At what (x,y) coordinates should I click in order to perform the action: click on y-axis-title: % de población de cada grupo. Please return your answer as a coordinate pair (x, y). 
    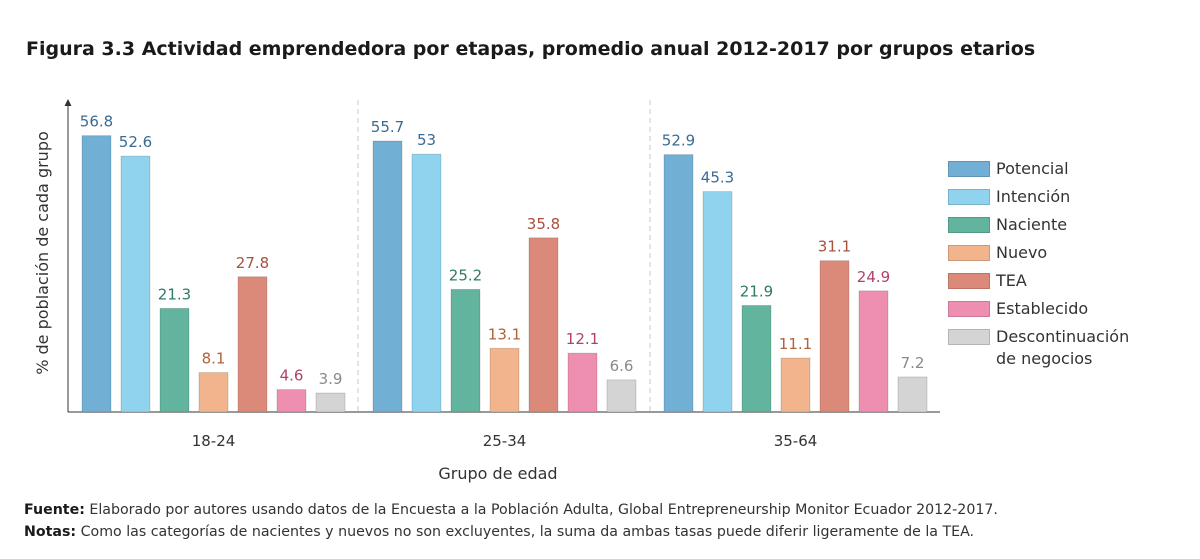
    Looking at the image, I should click on (42, 253).